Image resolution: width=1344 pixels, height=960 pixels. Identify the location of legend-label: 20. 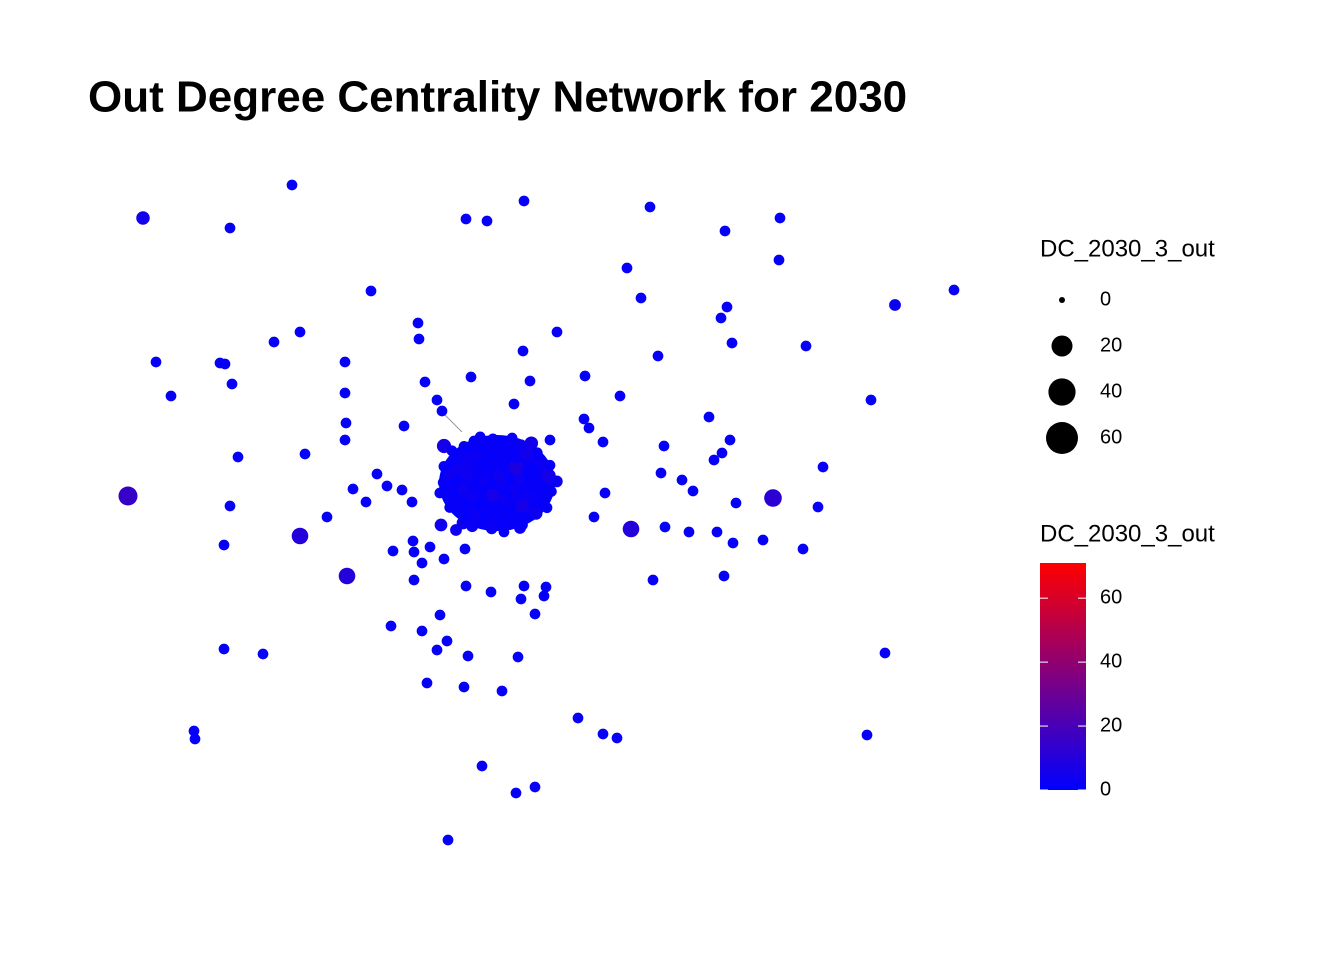
(1111, 345).